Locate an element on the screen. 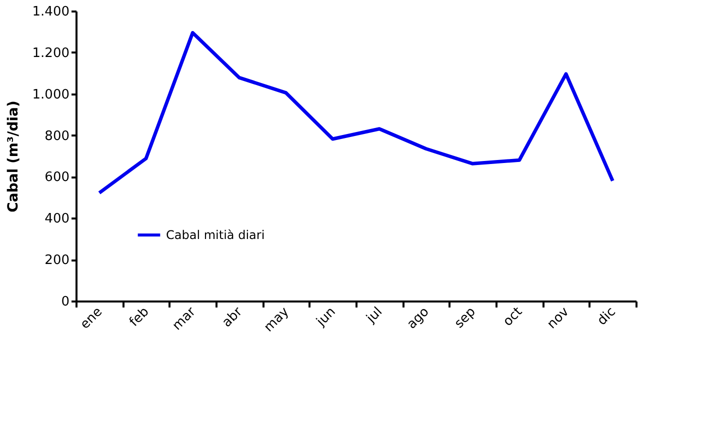 The image size is (710, 437). legend-label: Cabal mitià diari is located at coordinates (215, 235).